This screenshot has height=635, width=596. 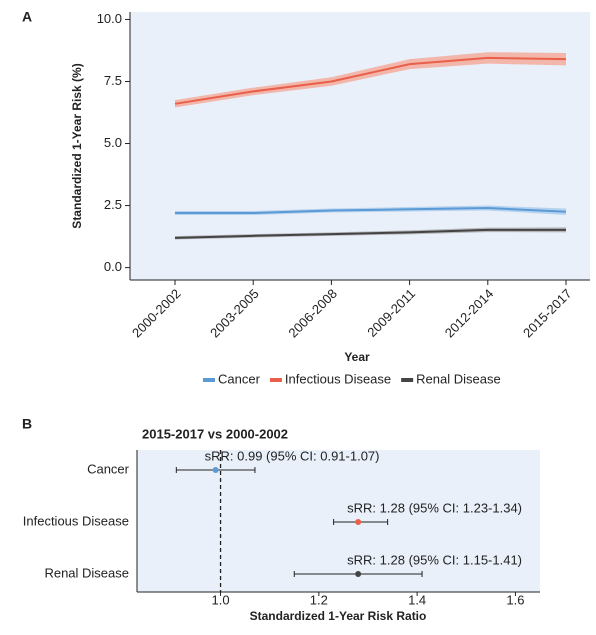 What do you see at coordinates (27, 424) in the screenshot?
I see `panel-label: B` at bounding box center [27, 424].